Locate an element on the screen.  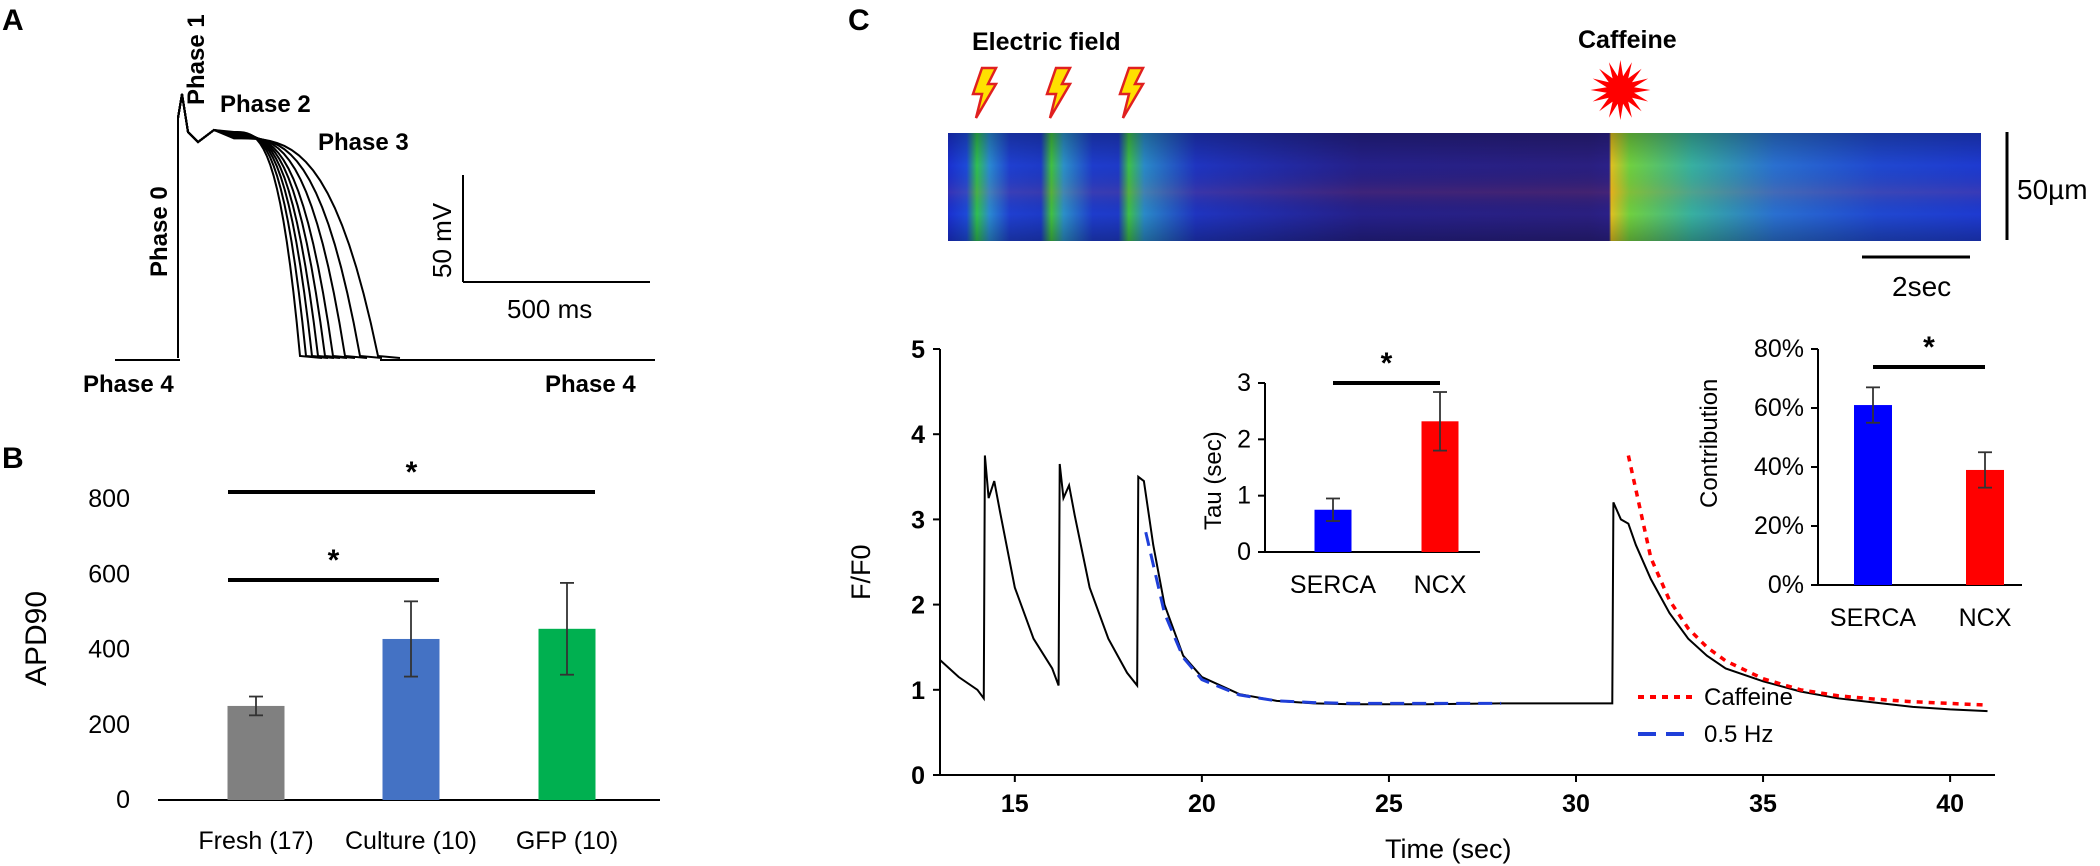
category-label: Culture (10) is located at coordinates (411, 841).